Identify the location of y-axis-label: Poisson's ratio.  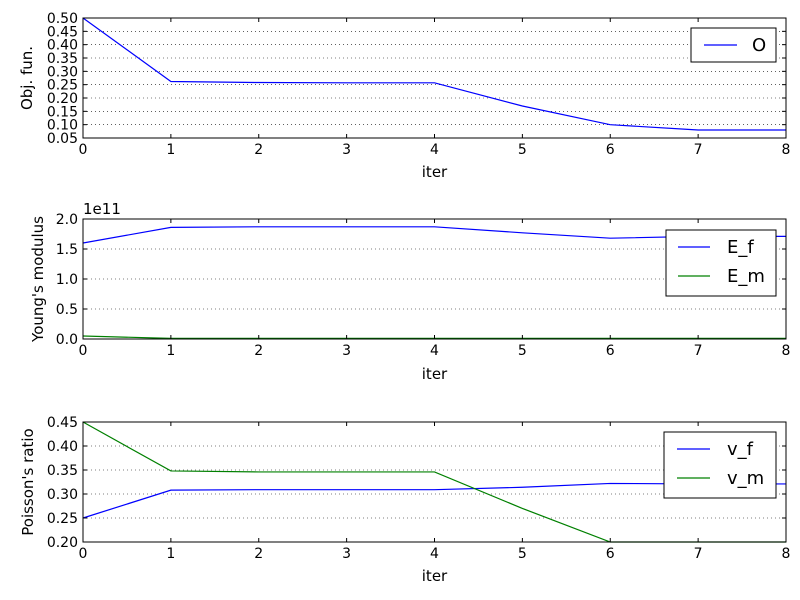
(28, 481).